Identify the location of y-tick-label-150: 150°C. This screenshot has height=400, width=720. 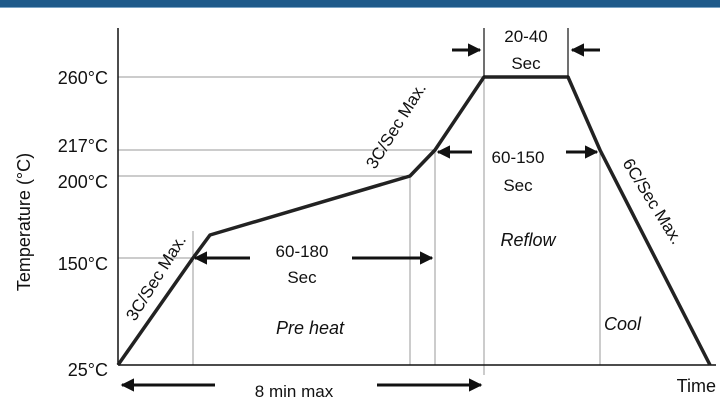
(83, 264).